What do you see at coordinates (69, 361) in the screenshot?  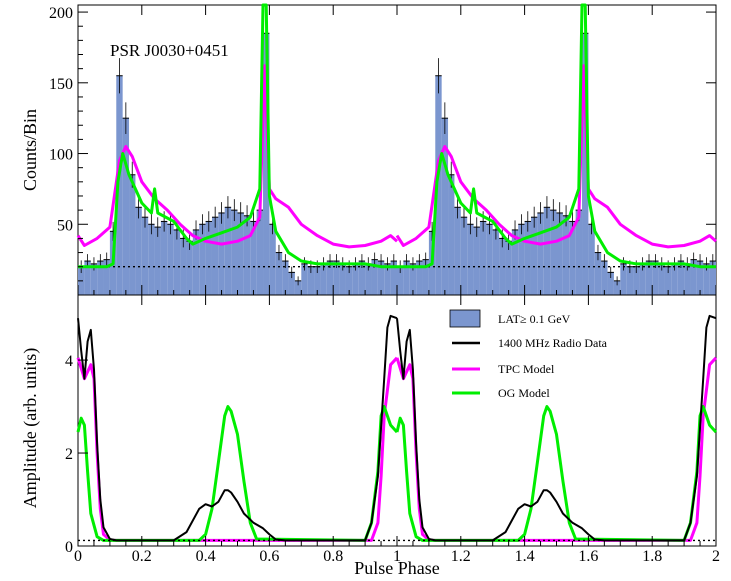 I see `bottom-y-tick-label: 4` at bounding box center [69, 361].